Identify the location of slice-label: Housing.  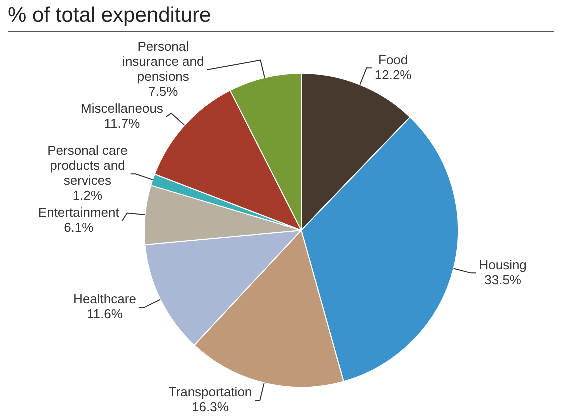
(503, 264).